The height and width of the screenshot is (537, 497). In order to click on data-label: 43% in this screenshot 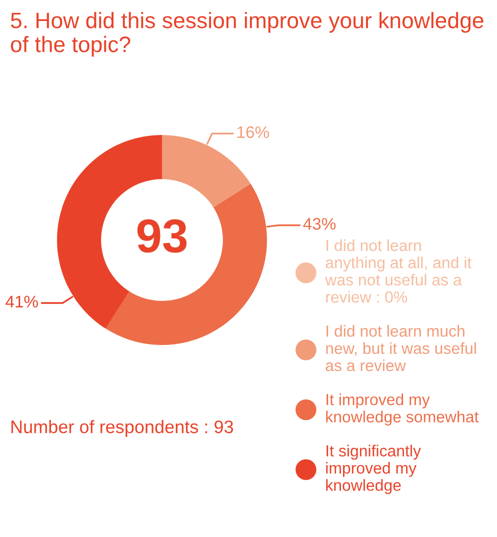, I will do `click(319, 224)`.